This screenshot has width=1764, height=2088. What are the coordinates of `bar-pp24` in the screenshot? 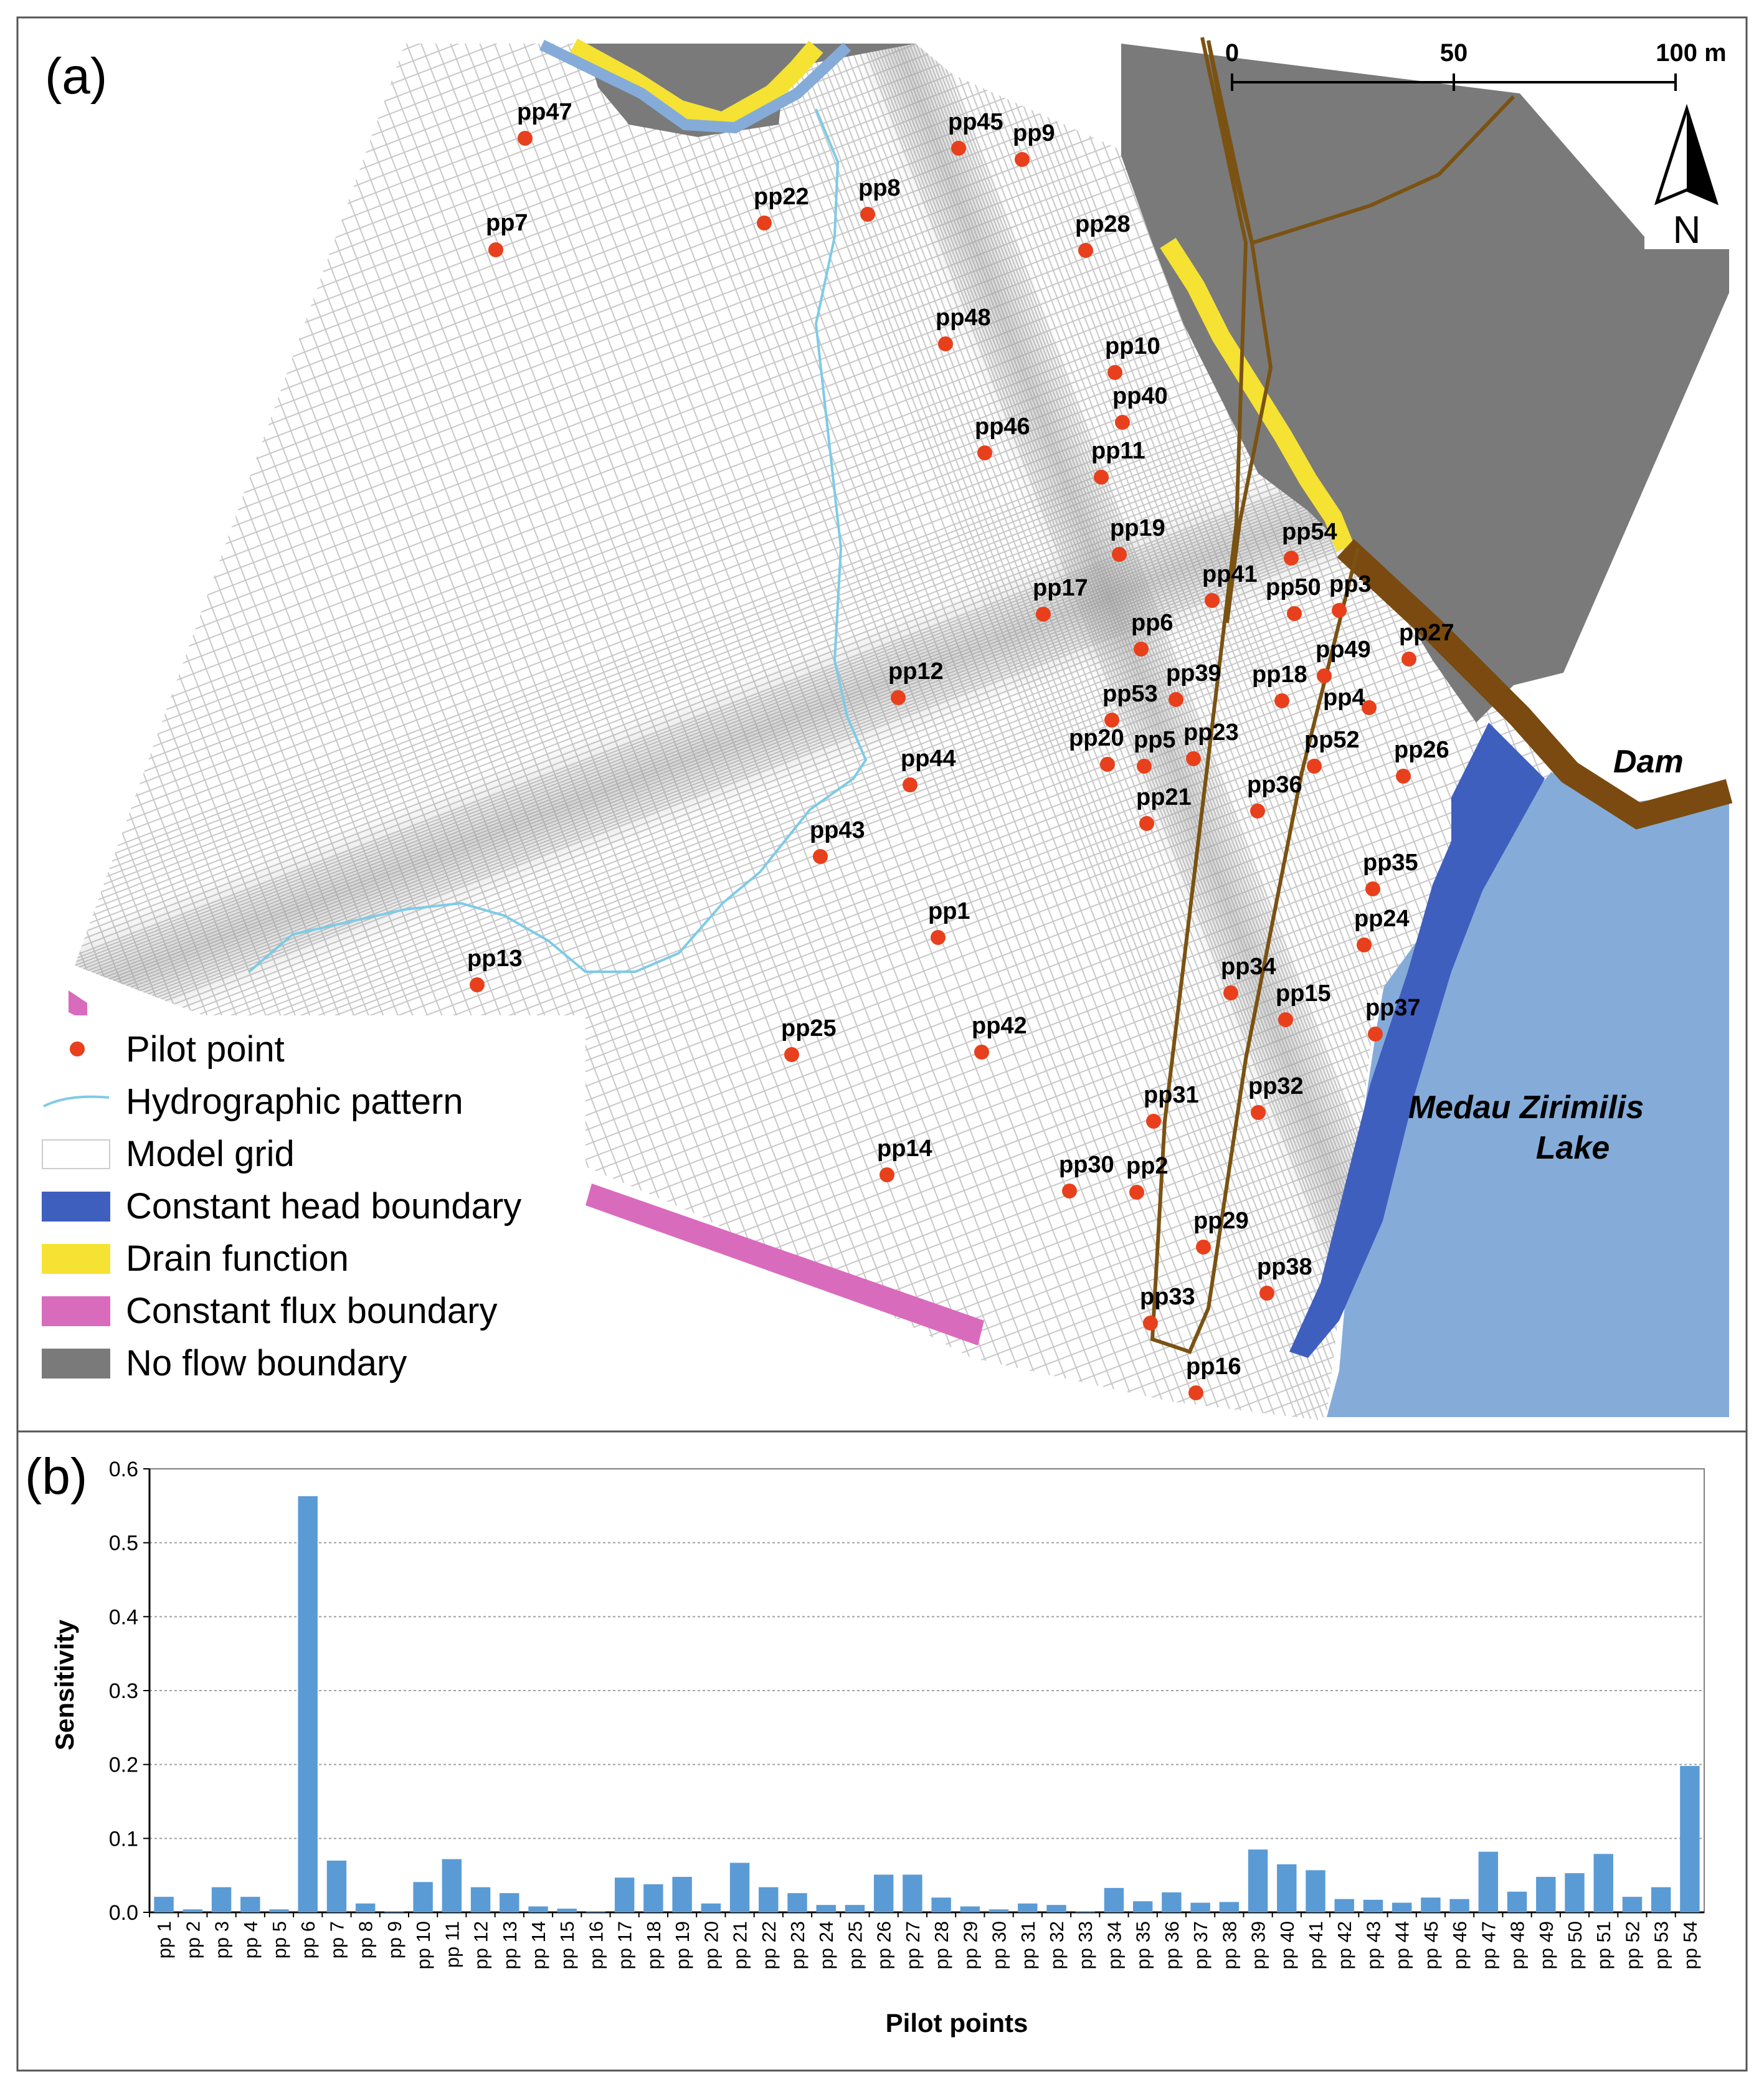 It's located at (826, 1909).